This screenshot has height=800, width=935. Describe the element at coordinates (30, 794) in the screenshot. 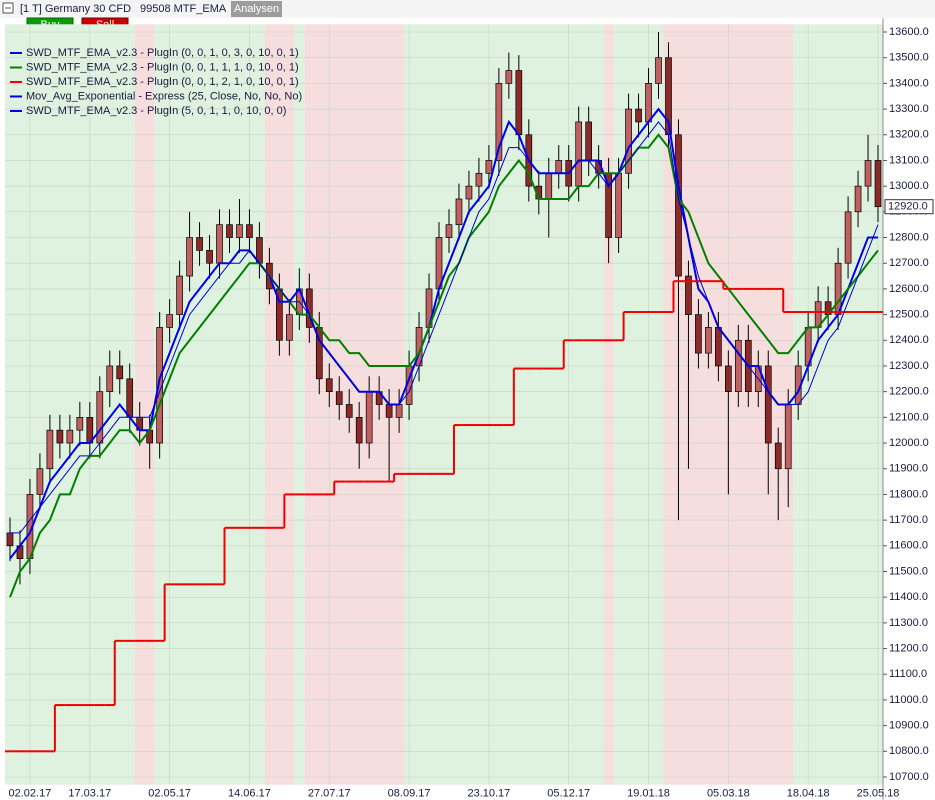

I see `x-tick-label: 02.02.17` at that location.